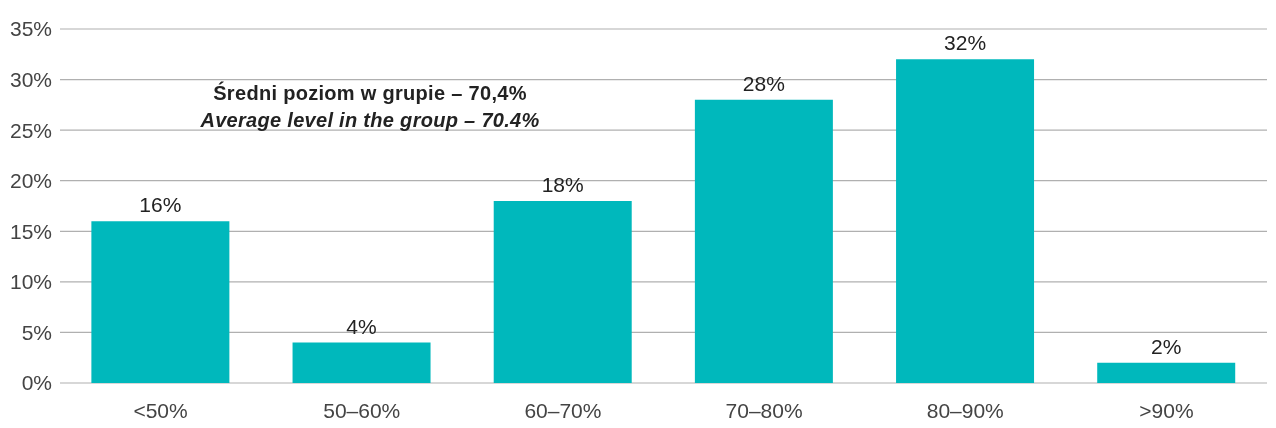 This screenshot has height=428, width=1276. I want to click on data-label: 2%, so click(1166, 346).